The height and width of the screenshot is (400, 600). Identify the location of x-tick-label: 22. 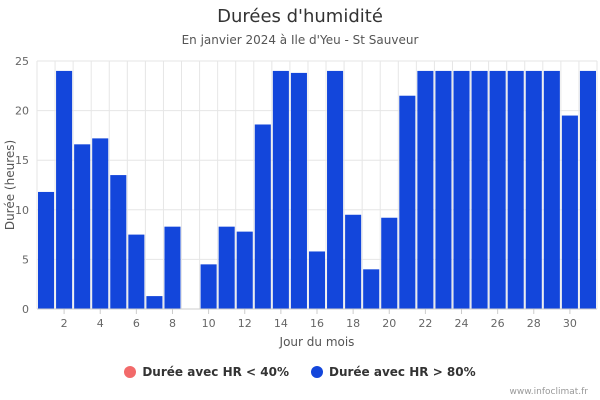
(425, 323).